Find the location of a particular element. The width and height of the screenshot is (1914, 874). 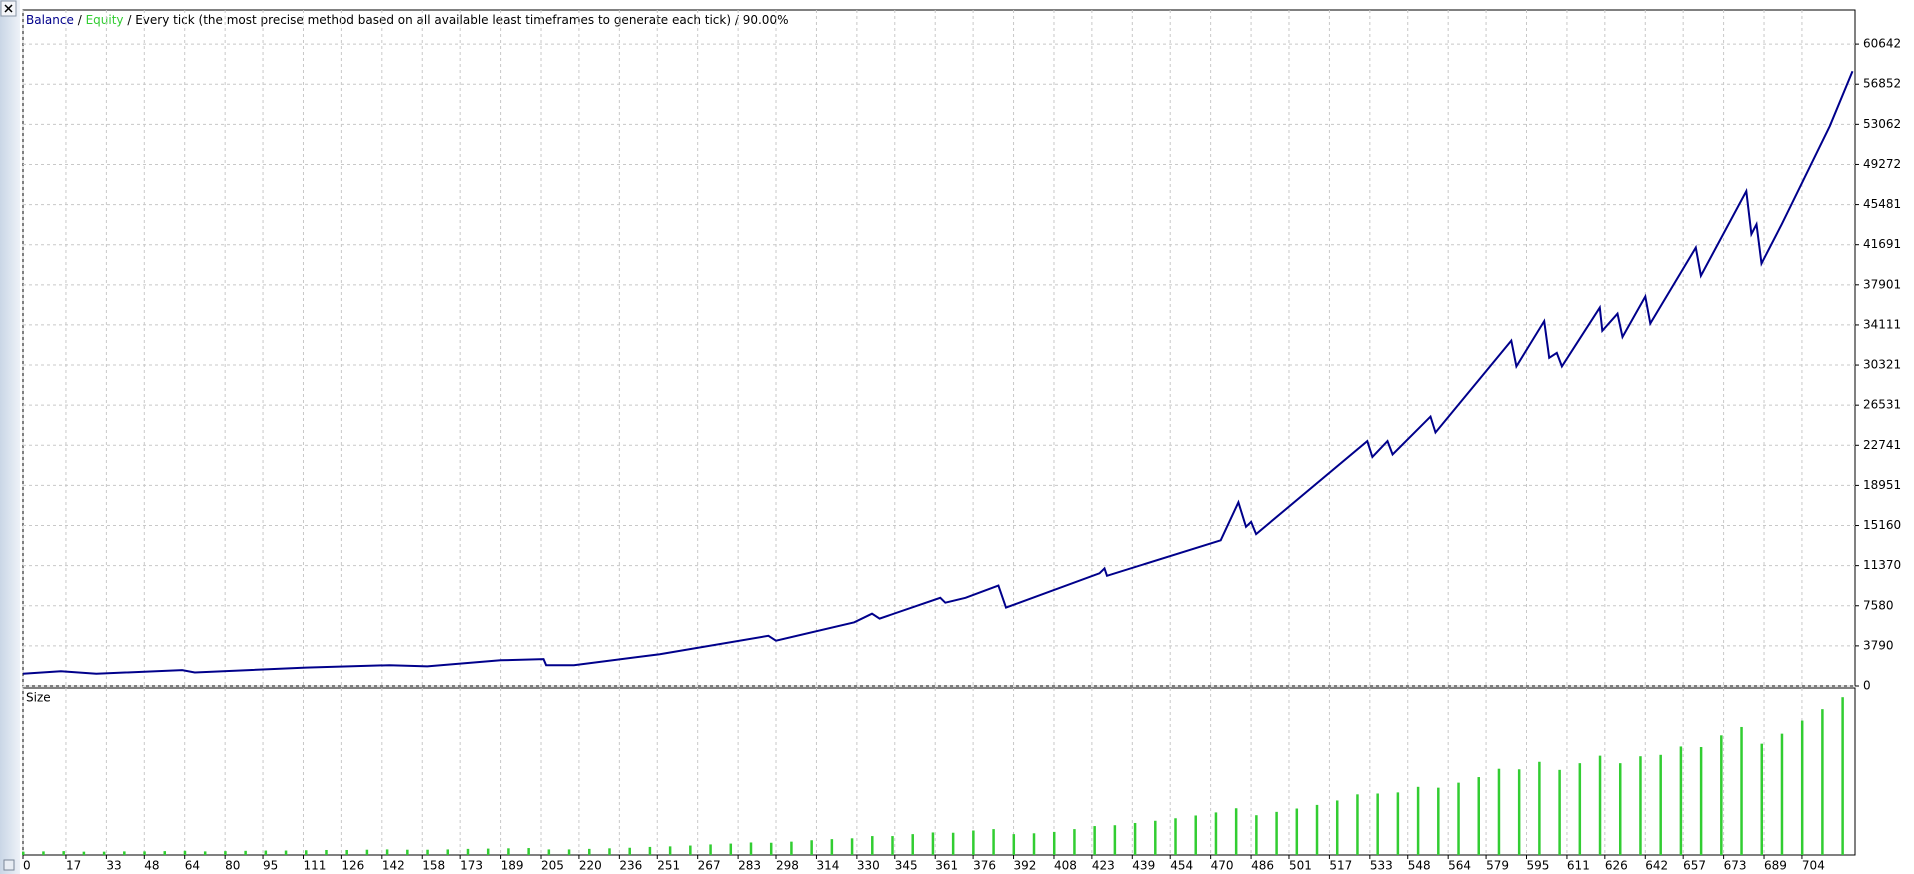

x-tick-label: 236 is located at coordinates (630, 866).